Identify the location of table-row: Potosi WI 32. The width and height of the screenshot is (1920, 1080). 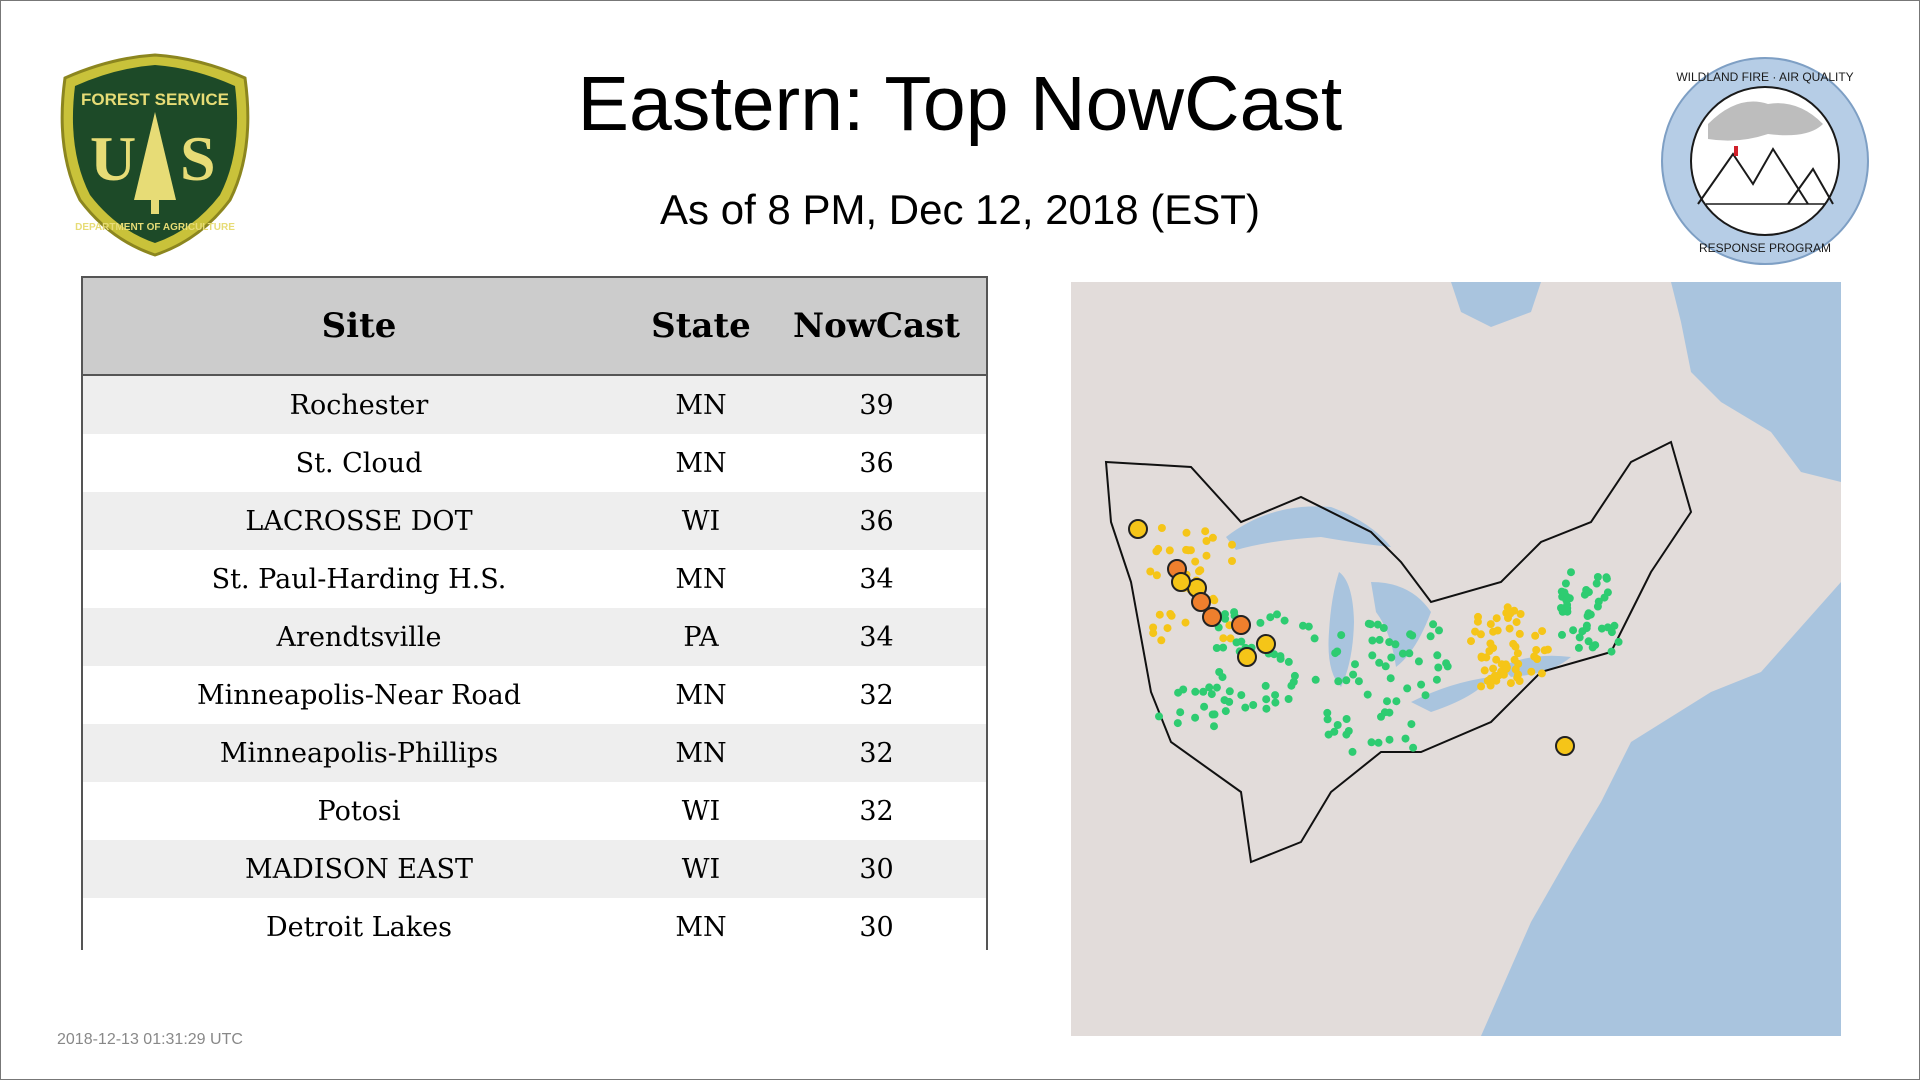
(534, 811).